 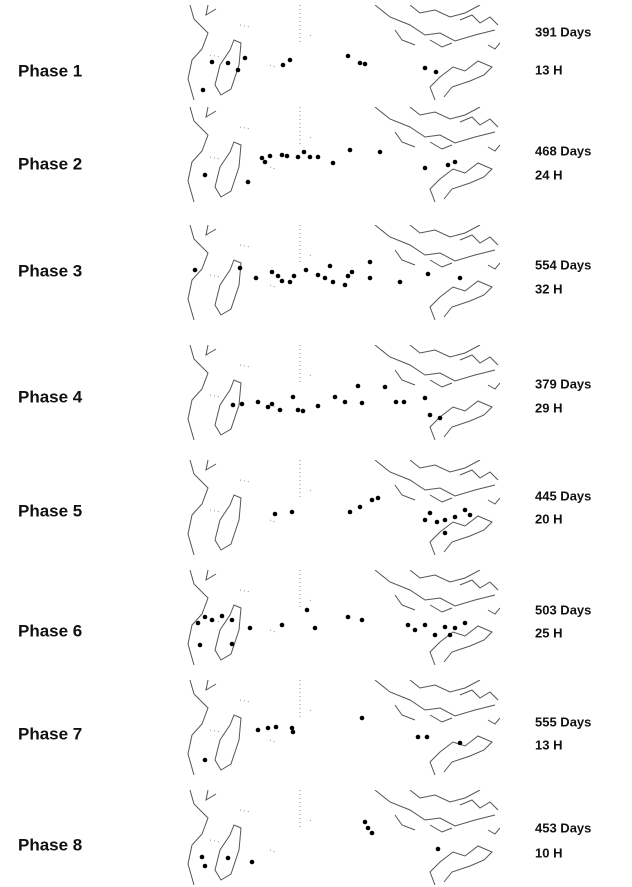 What do you see at coordinates (548, 518) in the screenshot?
I see `duration-hours: 20 H` at bounding box center [548, 518].